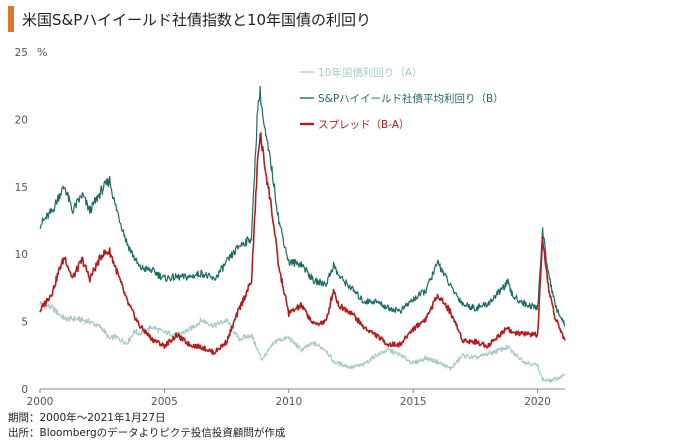 This screenshot has height=441, width=680. I want to click on legend-label: 10年国債利回り（A）, so click(370, 72).